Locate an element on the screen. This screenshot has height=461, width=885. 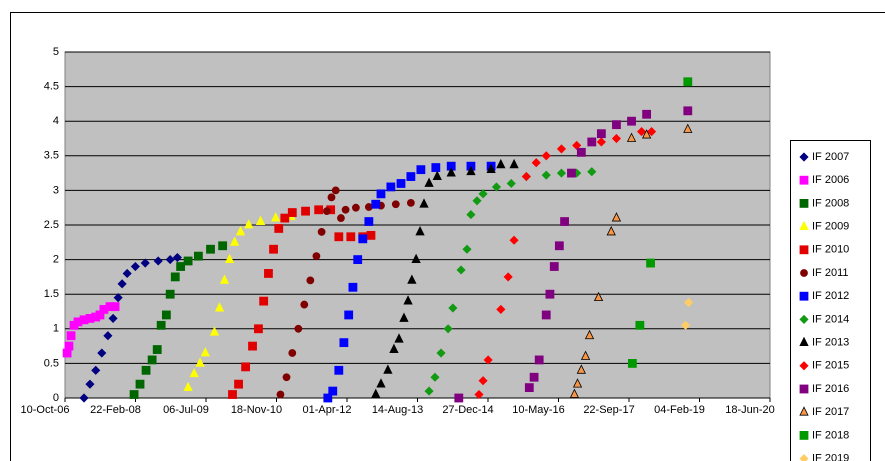
y-tick-label: 3 is located at coordinates (56, 190).